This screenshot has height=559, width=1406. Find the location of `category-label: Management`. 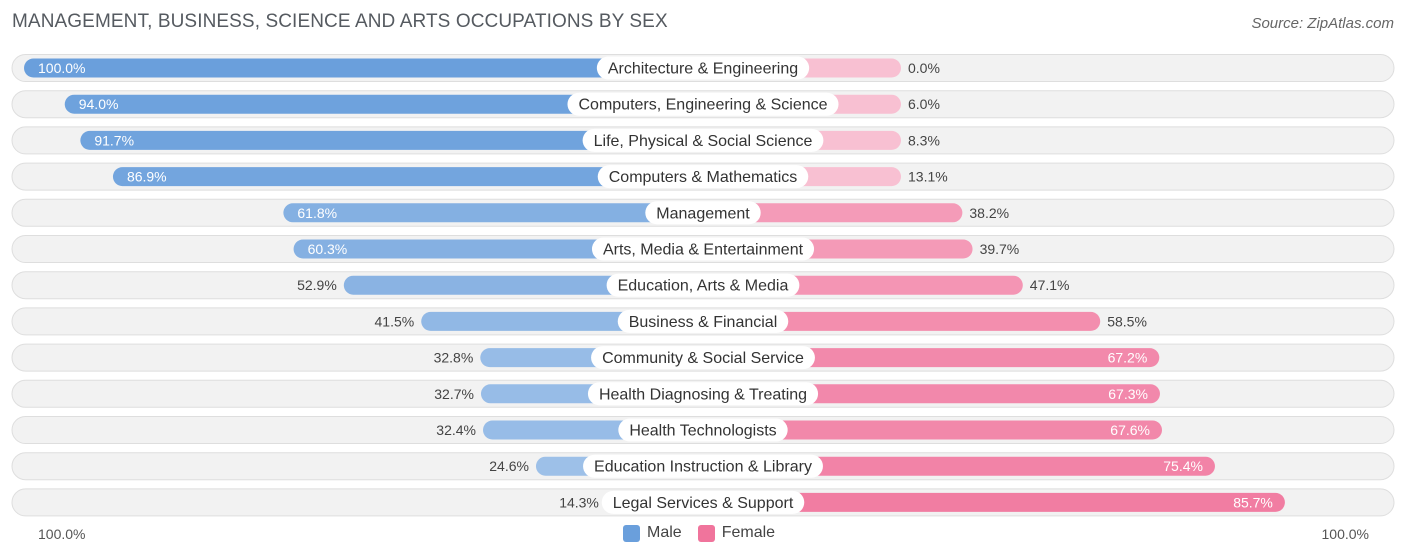

category-label: Management is located at coordinates (703, 213).